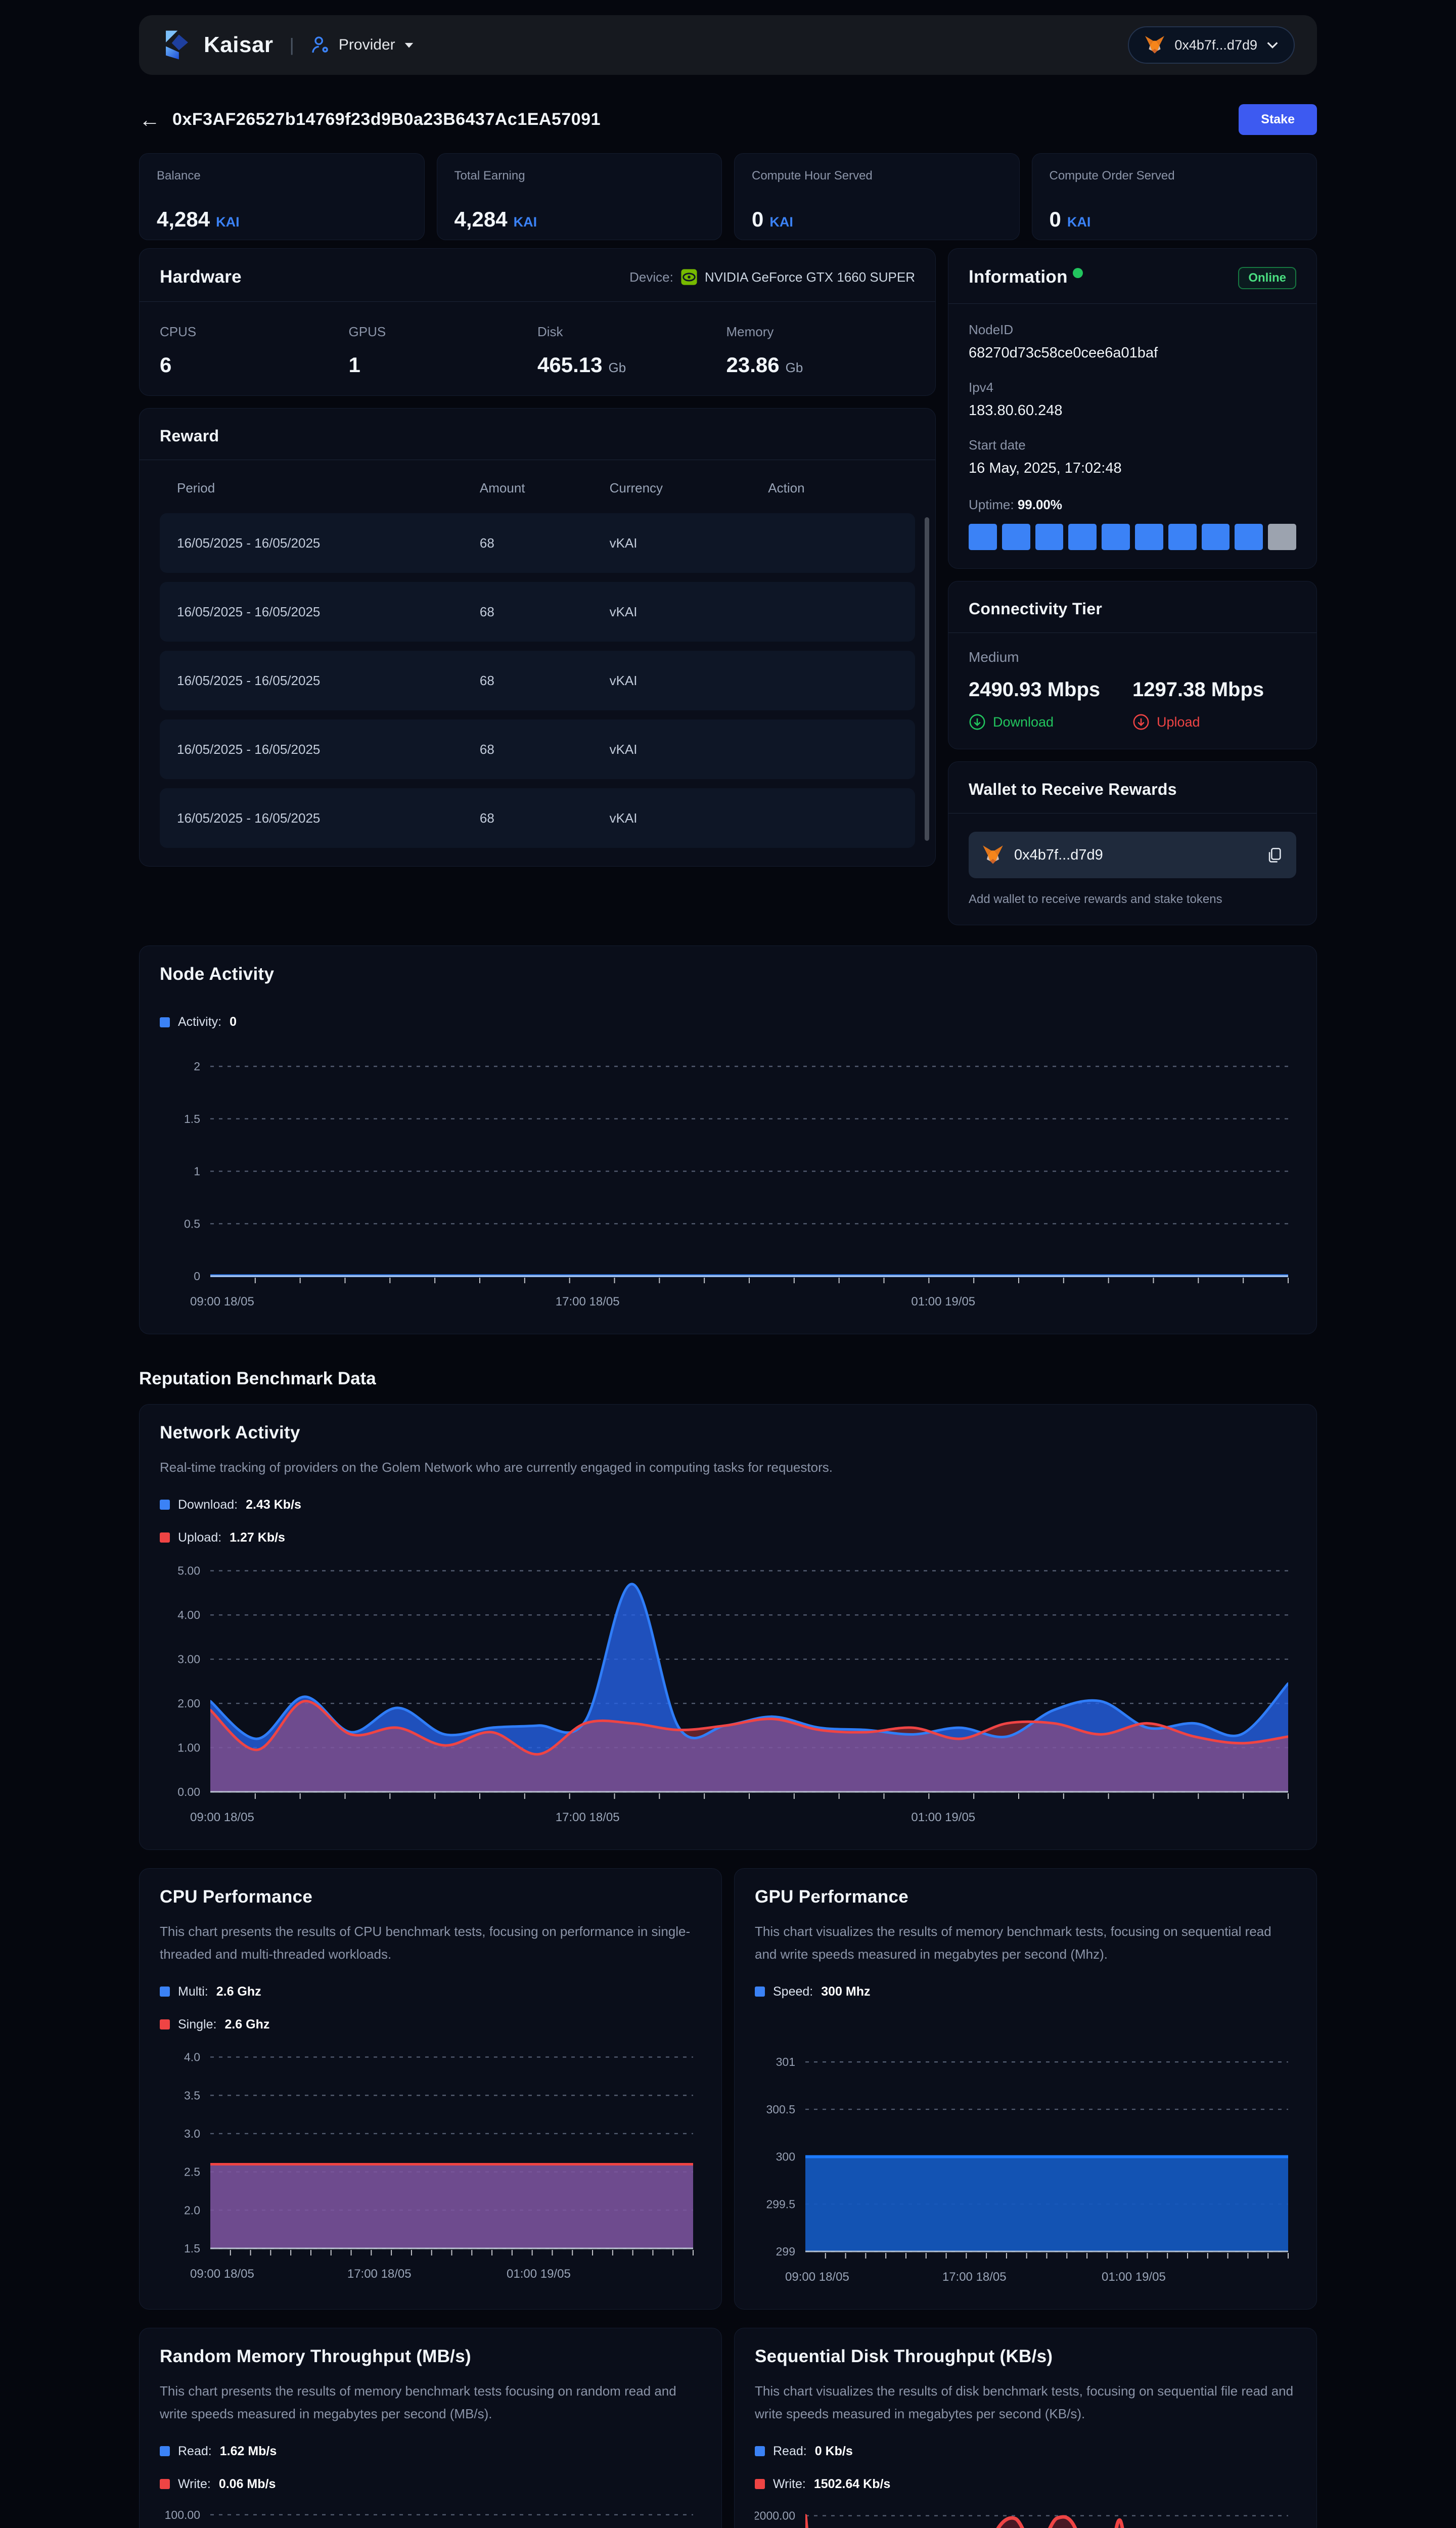 The height and width of the screenshot is (2528, 1456). I want to click on brand: Kaisar | Provider, so click(288, 45).